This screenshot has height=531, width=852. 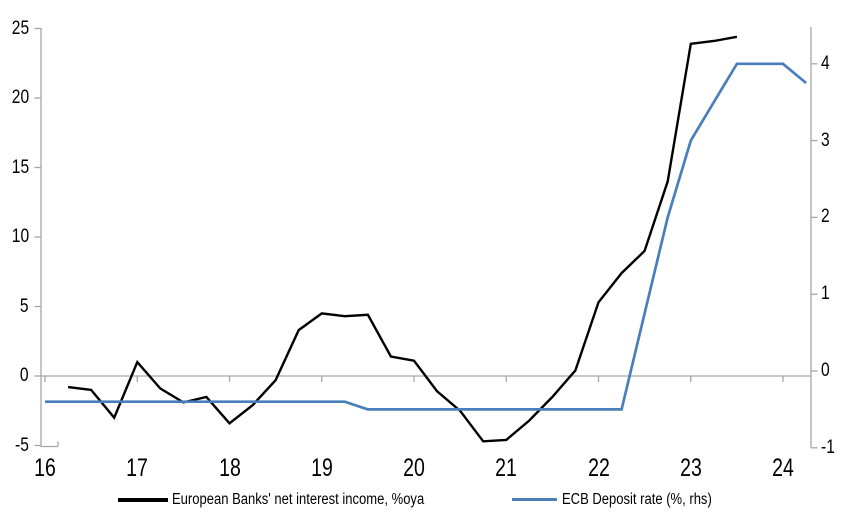 I want to click on legend-label-ecb: ECB Deposit rate (%, rhs), so click(x=637, y=499).